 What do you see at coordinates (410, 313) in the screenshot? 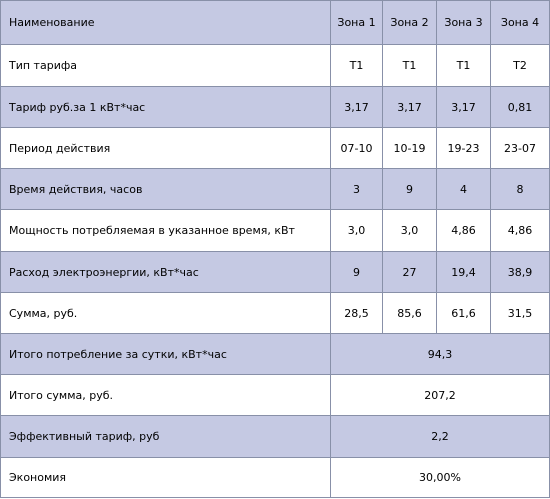
I see `row-value: 85,6` at bounding box center [410, 313].